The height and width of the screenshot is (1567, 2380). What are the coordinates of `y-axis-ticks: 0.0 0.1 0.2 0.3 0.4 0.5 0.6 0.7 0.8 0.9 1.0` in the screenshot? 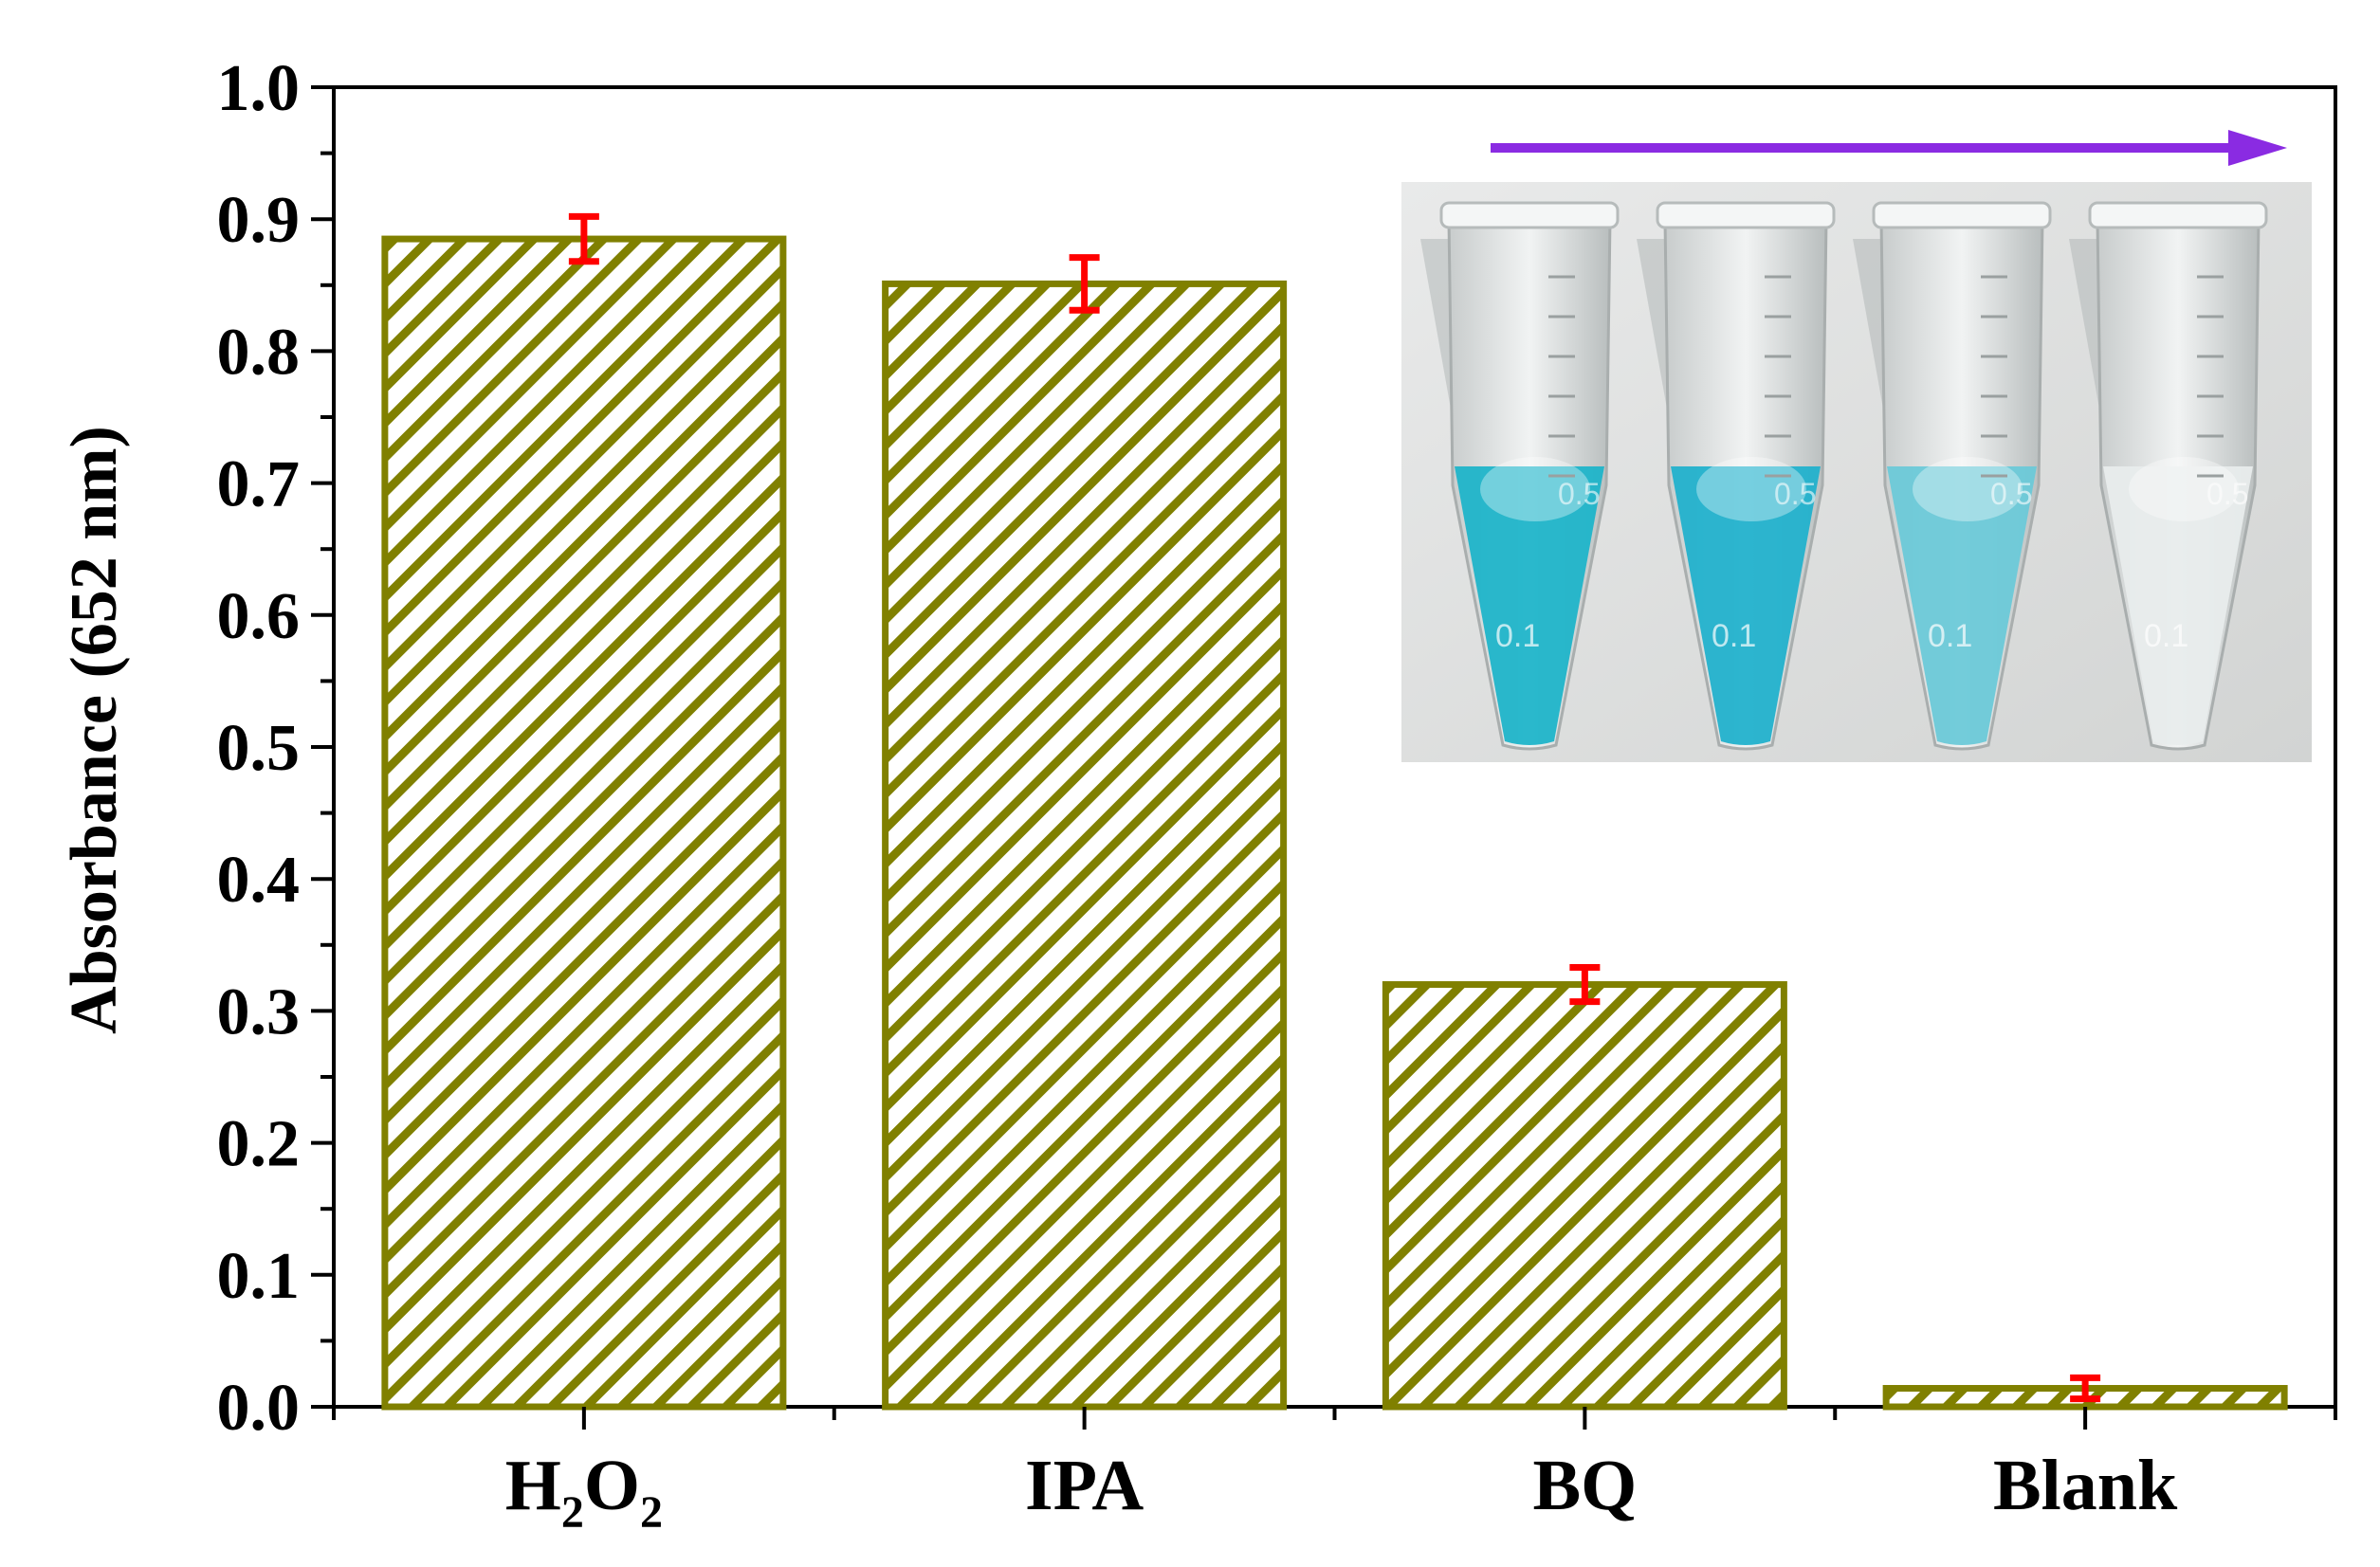 It's located at (276, 748).